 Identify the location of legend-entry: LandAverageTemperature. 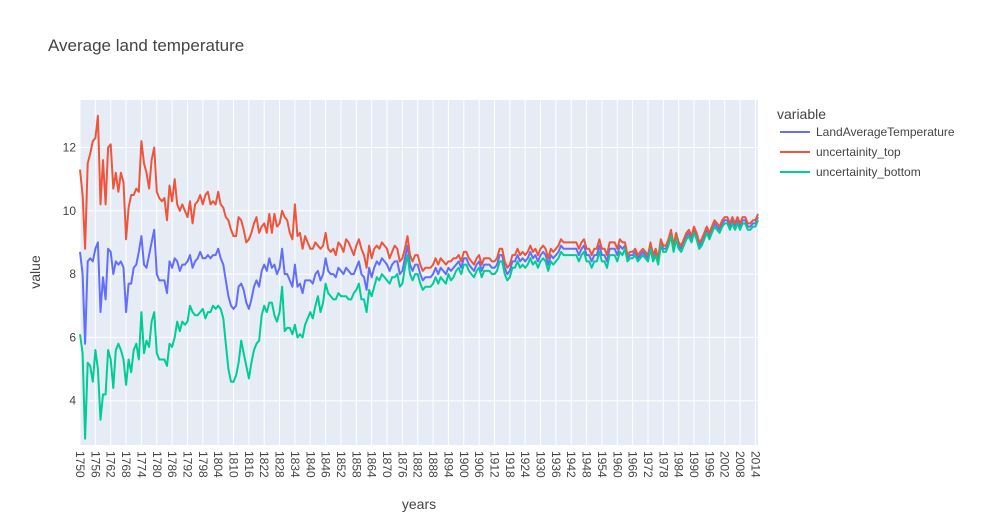
(885, 132).